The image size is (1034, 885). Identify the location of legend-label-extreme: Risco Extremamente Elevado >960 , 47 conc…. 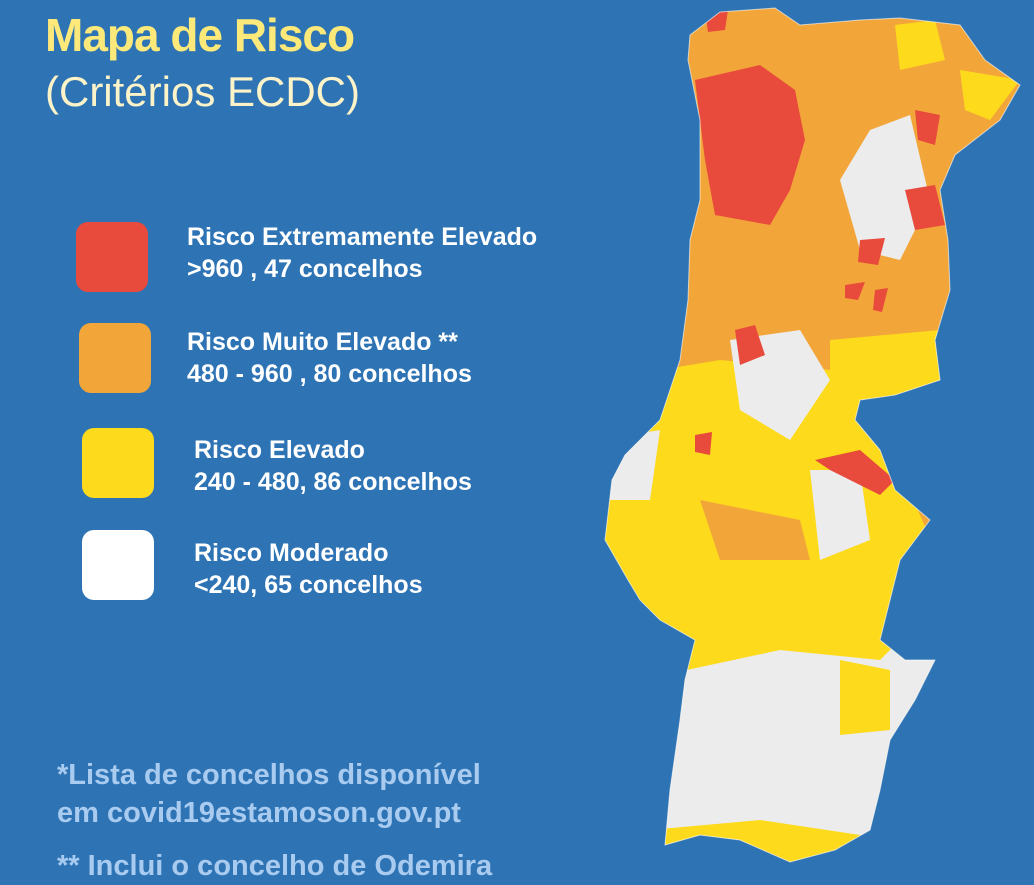
(362, 253).